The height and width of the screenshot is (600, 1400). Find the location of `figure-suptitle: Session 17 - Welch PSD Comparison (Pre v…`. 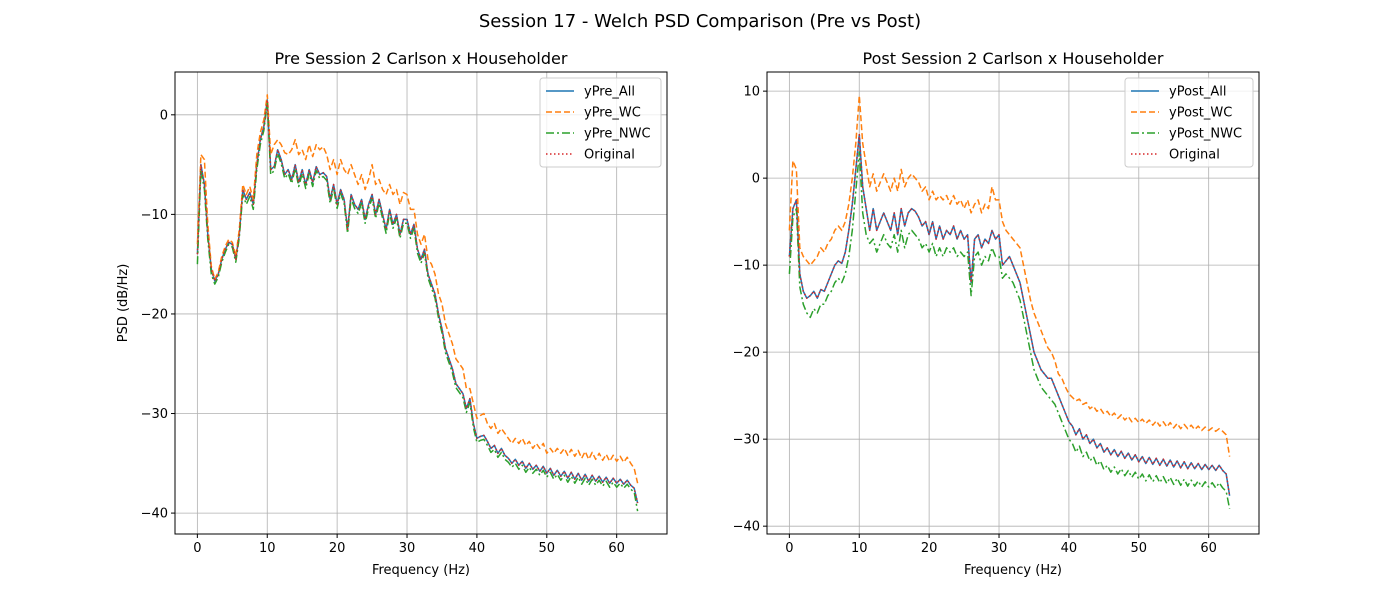

figure-suptitle: Session 17 - Welch PSD Comparison (Pre v… is located at coordinates (700, 21).